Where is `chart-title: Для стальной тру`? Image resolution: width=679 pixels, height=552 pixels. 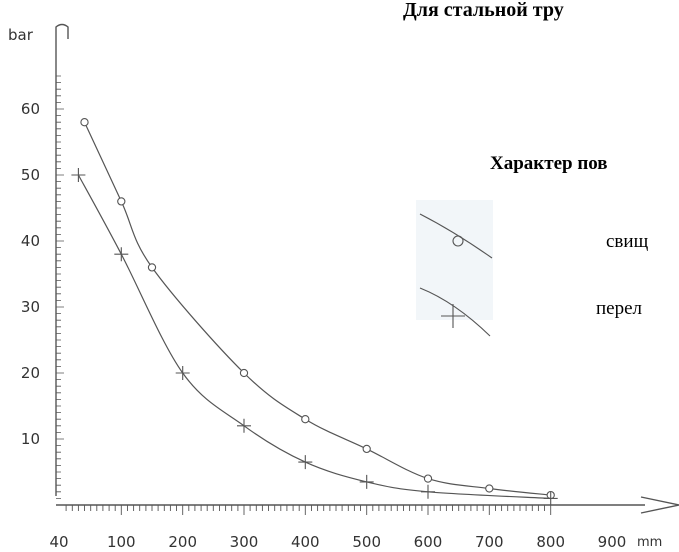
chart-title: Для стальной тру is located at coordinates (483, 10).